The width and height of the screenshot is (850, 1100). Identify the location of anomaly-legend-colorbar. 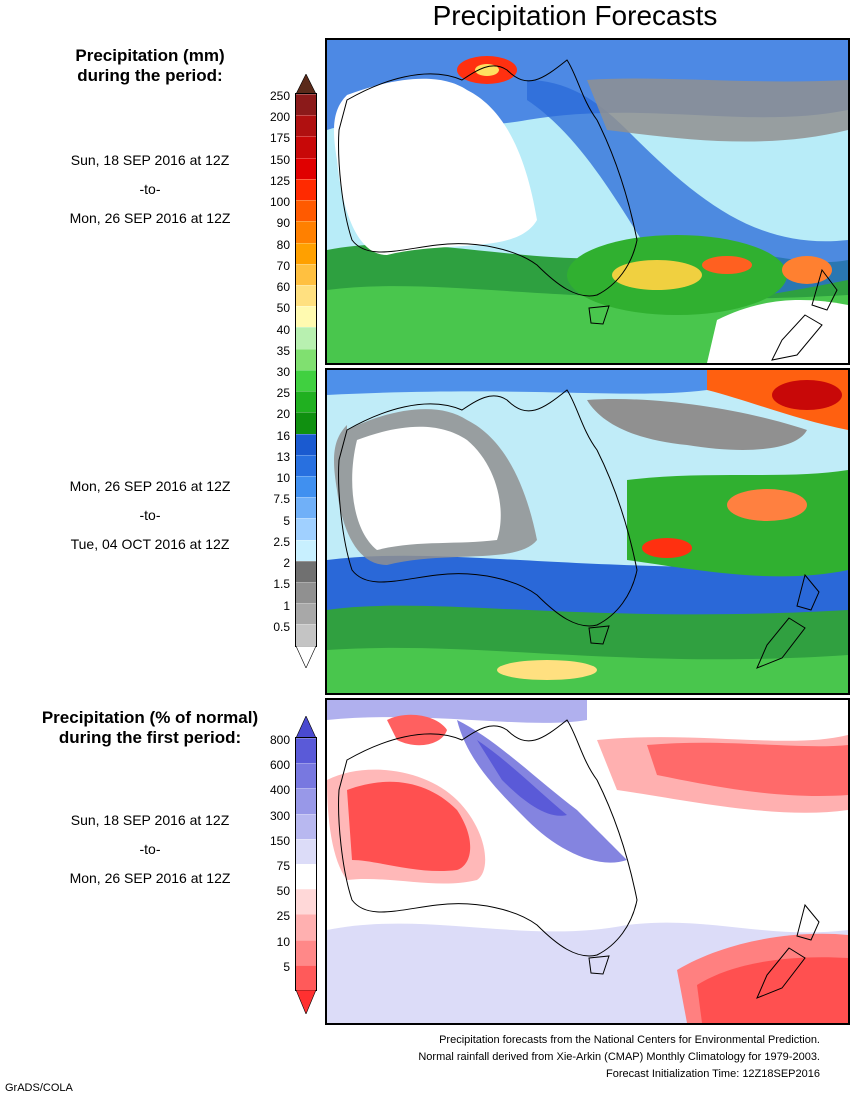
(306, 864).